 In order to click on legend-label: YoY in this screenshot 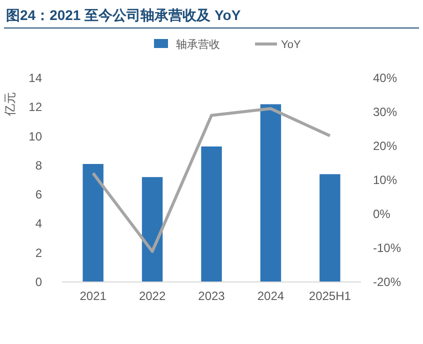, I will do `click(291, 45)`.